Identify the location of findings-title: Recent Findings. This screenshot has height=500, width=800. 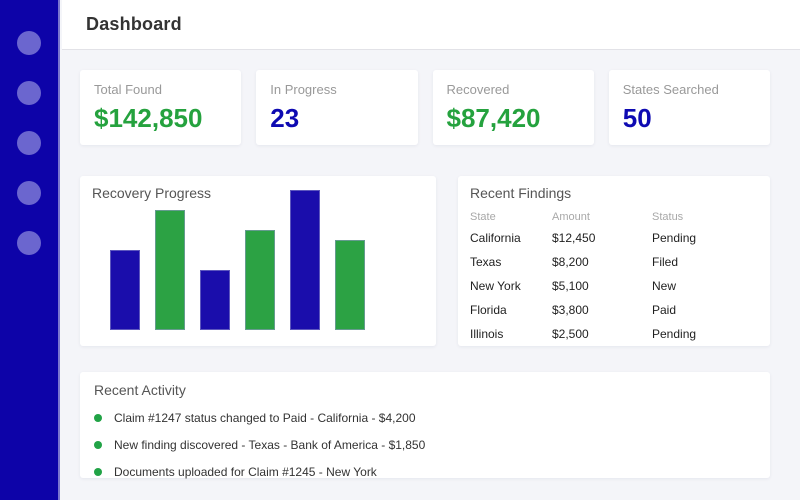
(521, 193).